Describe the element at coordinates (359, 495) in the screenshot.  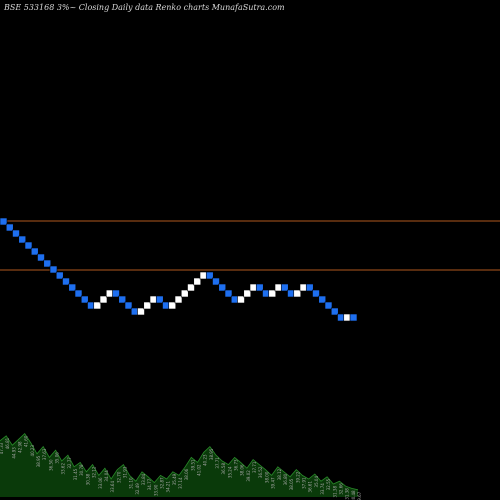
I see `volume-label: 29.67` at that location.